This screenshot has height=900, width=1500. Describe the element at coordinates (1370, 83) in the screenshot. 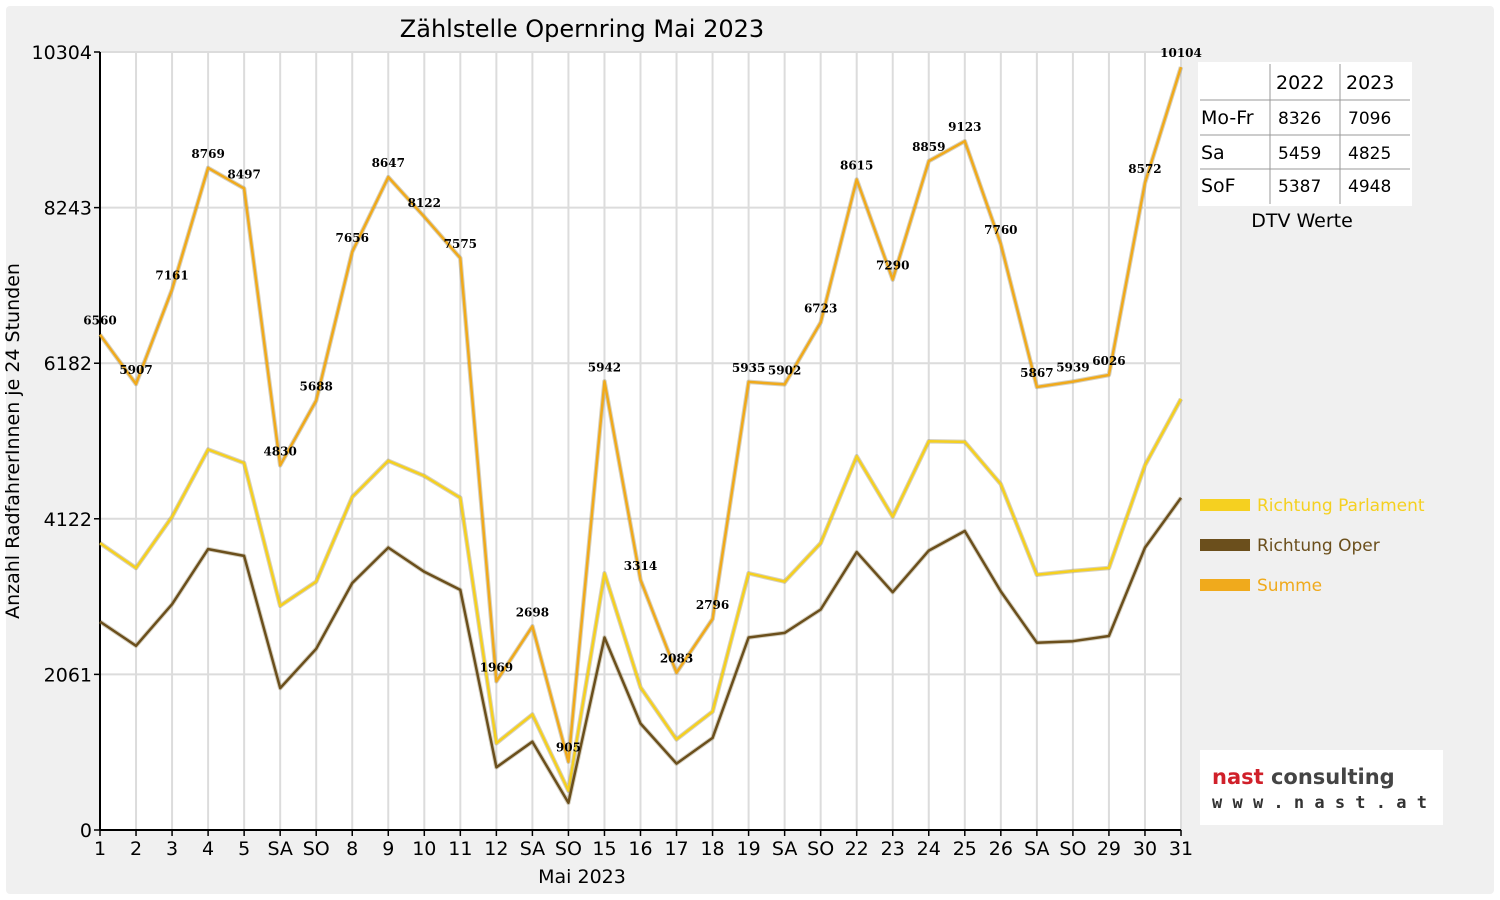

I see `dtv-header-2023: 2023` at that location.